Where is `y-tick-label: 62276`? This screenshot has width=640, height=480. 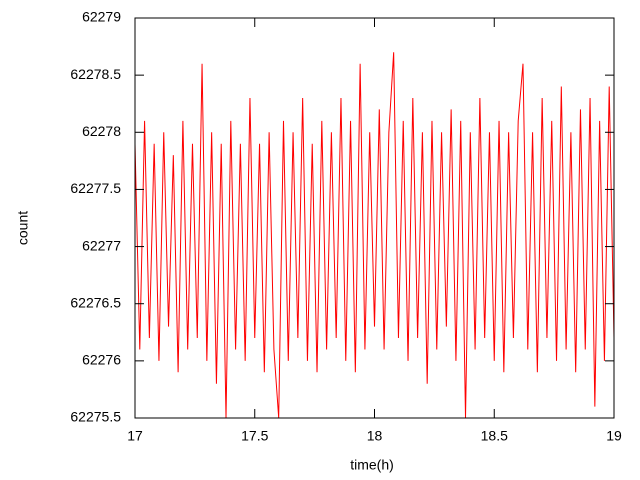 y-tick-label: 62276 is located at coordinates (101, 360).